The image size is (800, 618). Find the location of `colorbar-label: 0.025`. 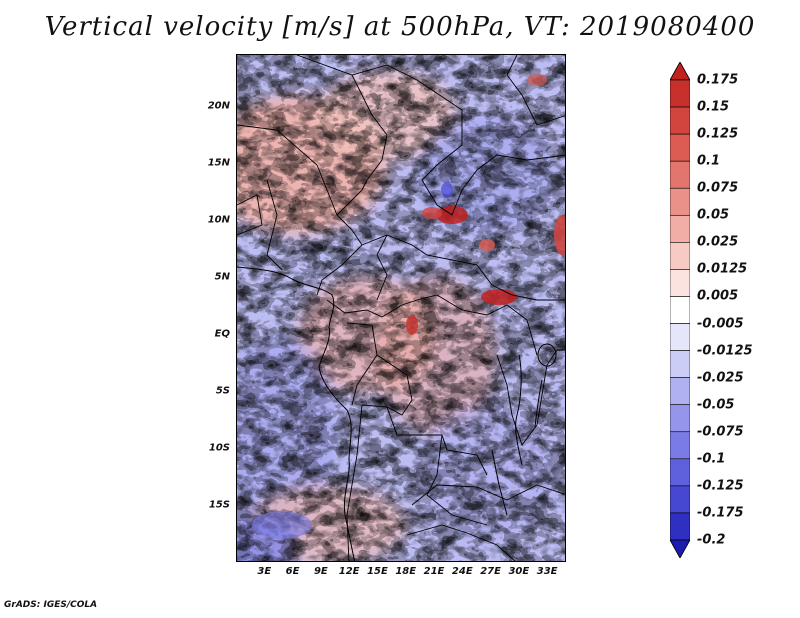

colorbar-label: 0.025 is located at coordinates (718, 242).